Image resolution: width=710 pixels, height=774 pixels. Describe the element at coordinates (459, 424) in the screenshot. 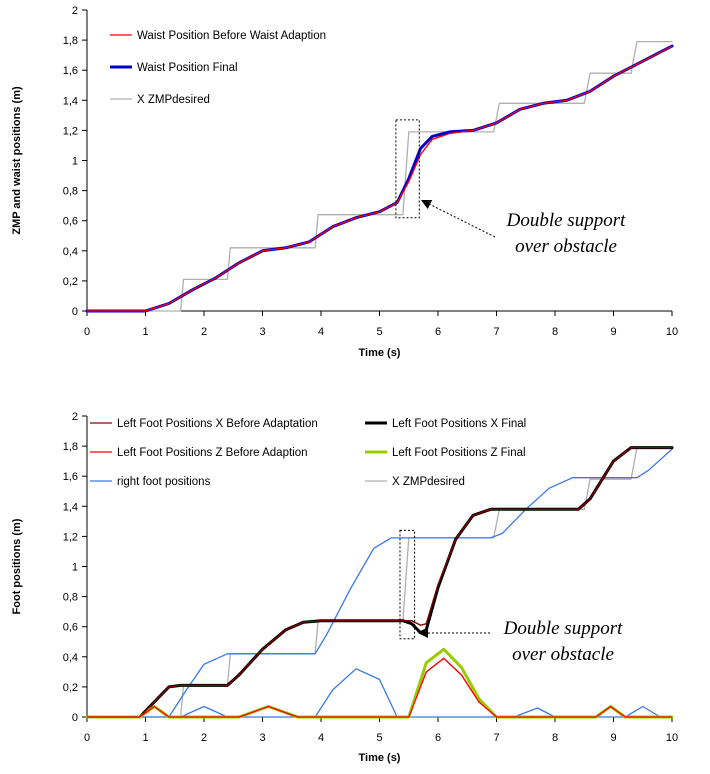

I see `legend-label: Left Foot Positions X Final` at that location.